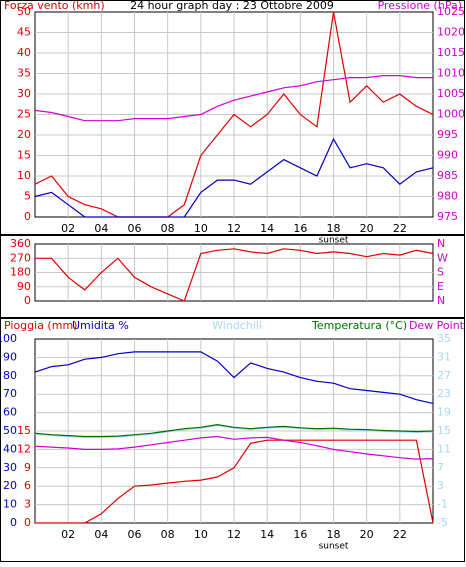 The image size is (466, 567). I want to click on y3-tick-label: 3, so click(27, 504).